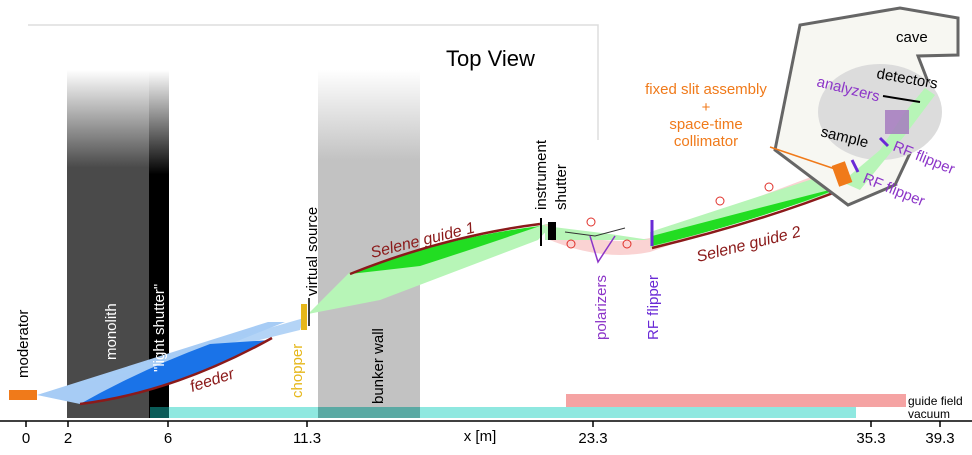 The height and width of the screenshot is (455, 972). Describe the element at coordinates (706, 141) in the screenshot. I see `fixed-slit-label-4: collimator` at that location.